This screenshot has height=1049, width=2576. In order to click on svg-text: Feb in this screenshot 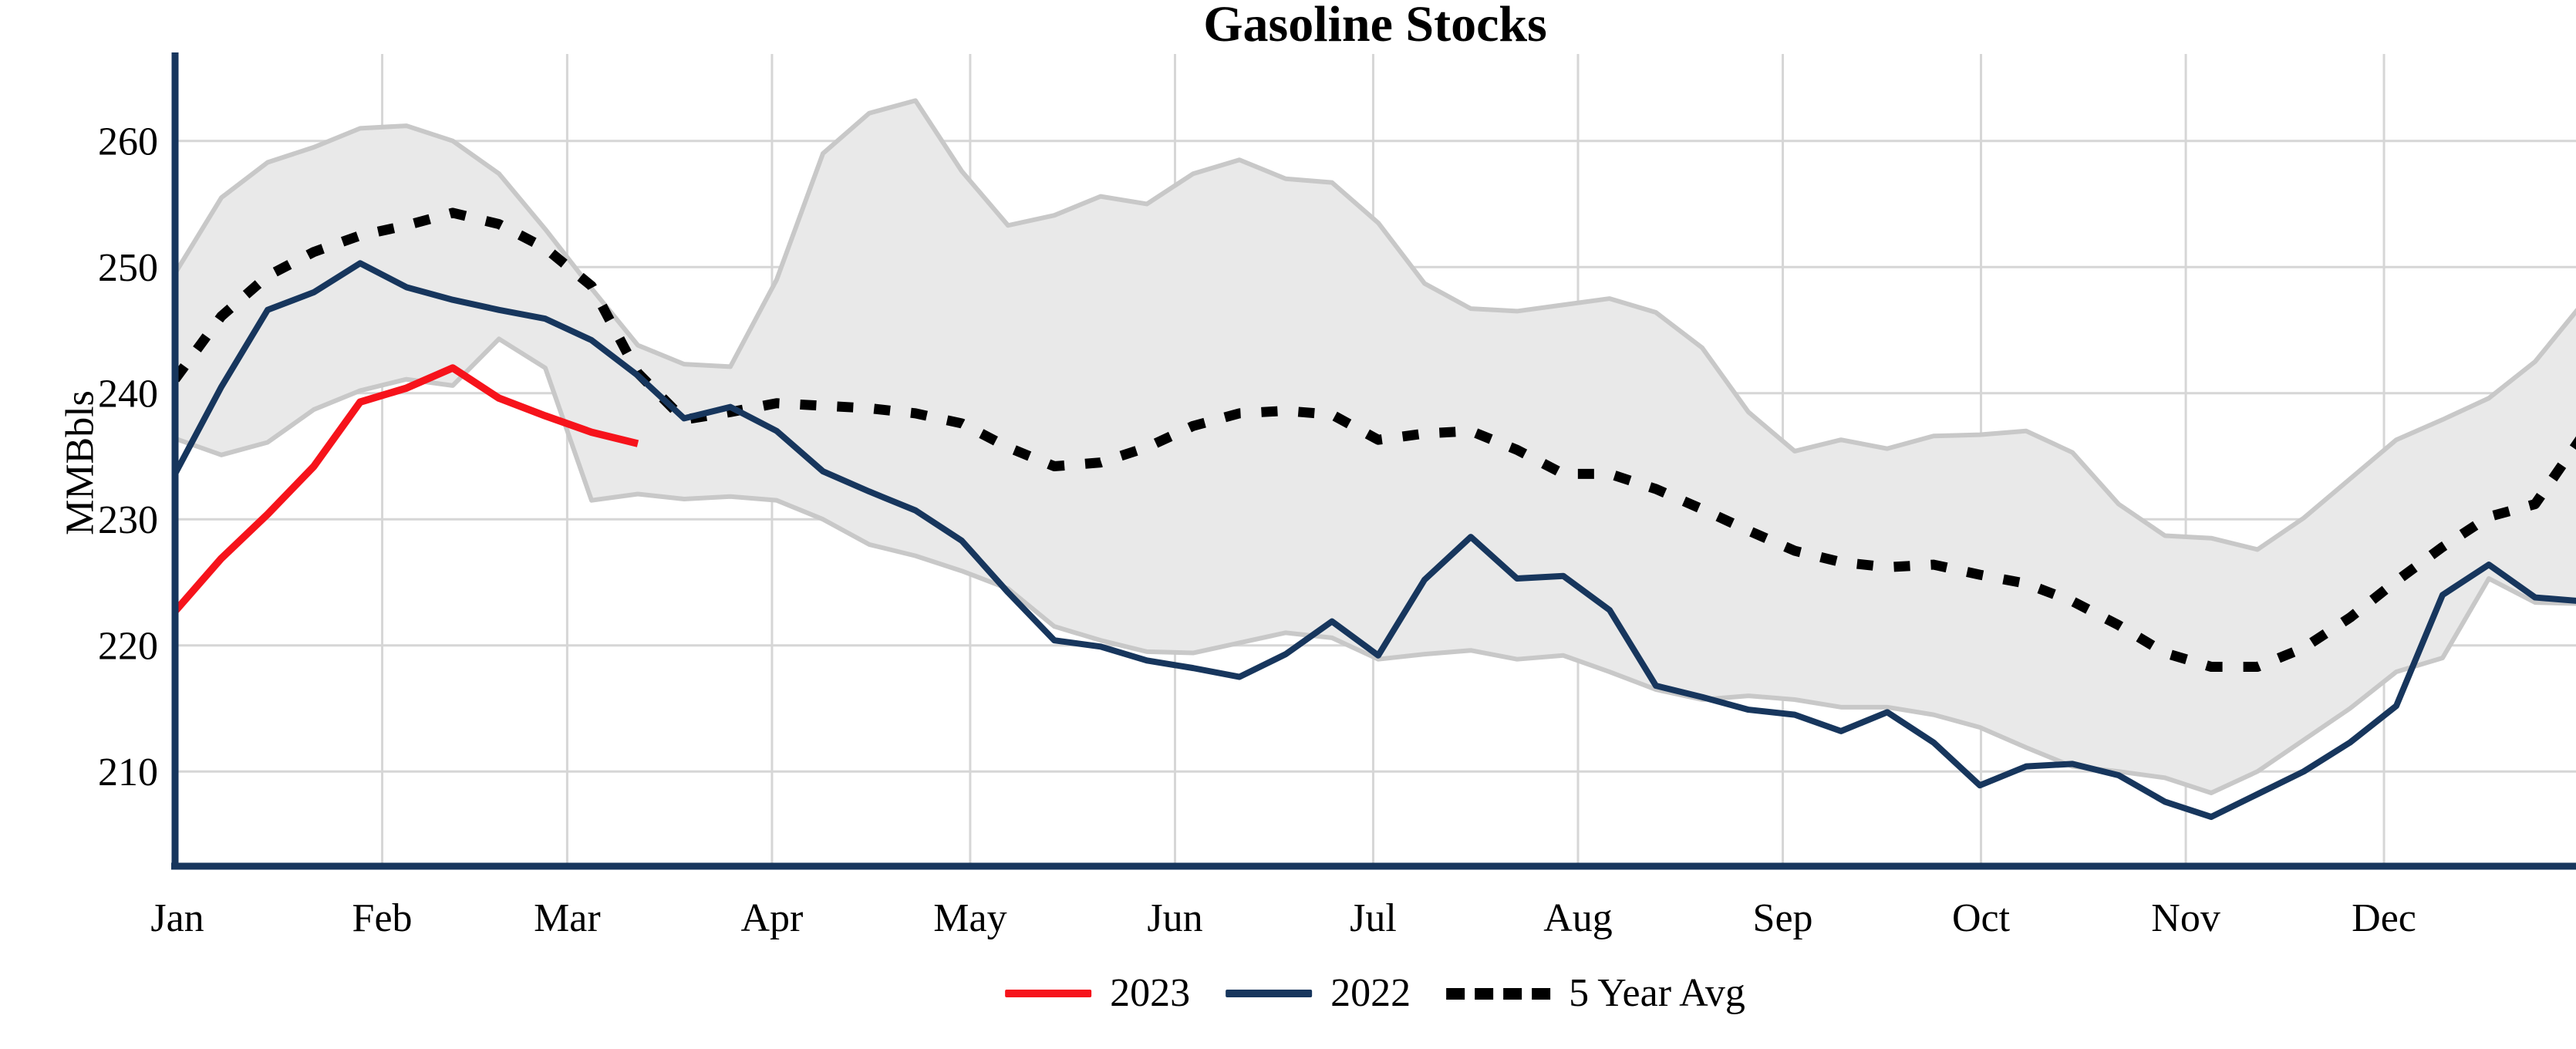, I will do `click(382, 918)`.